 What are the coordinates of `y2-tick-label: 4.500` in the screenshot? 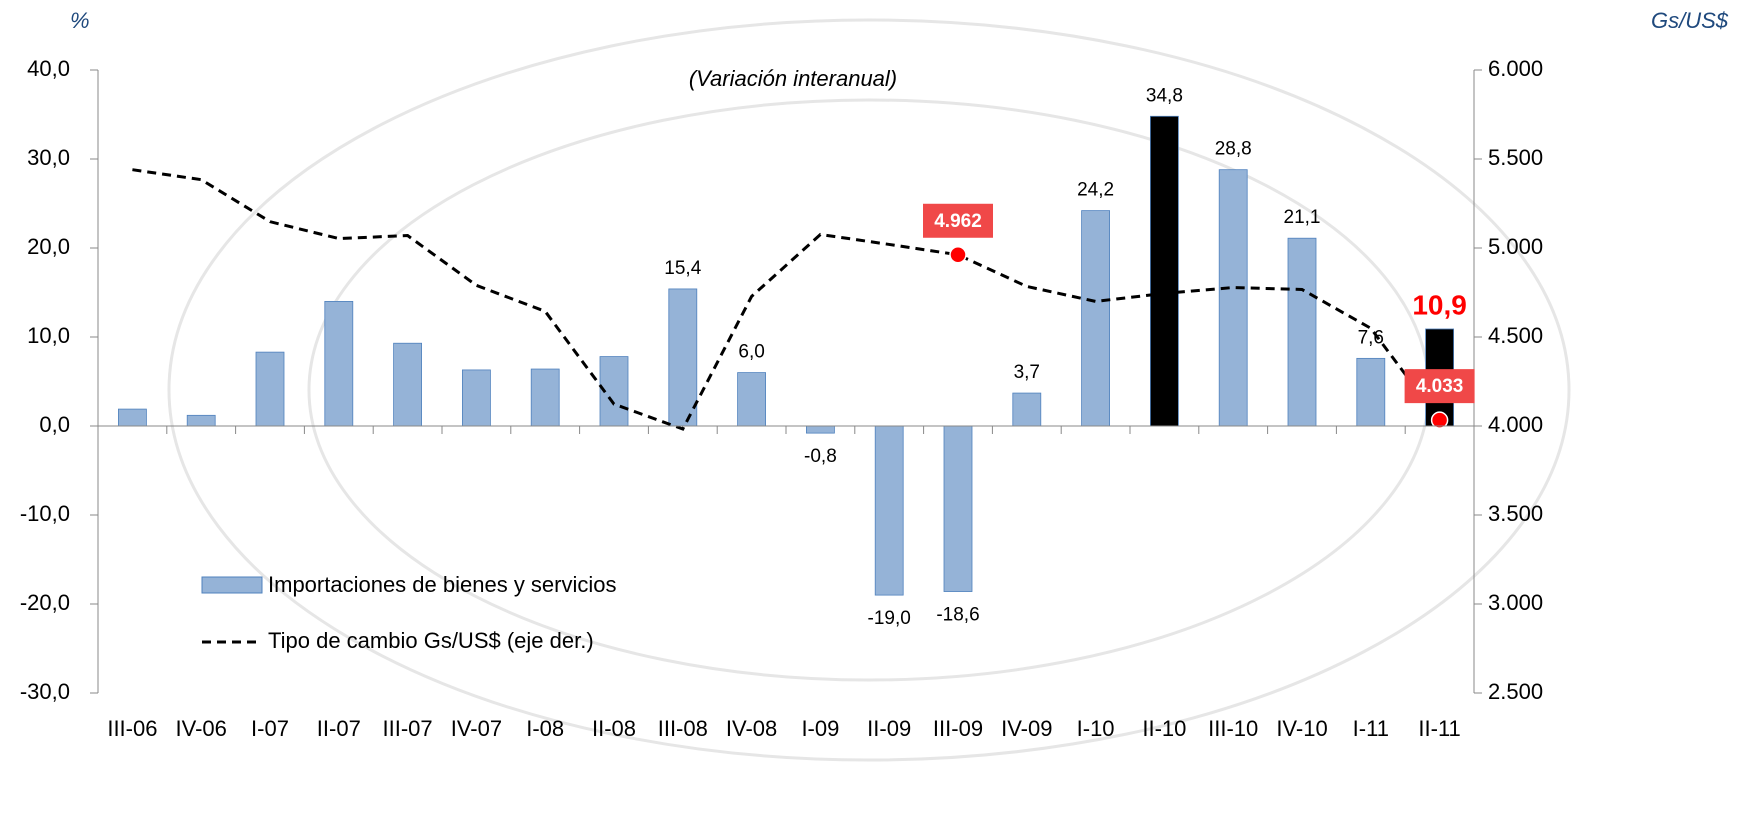 It's located at (1515, 335).